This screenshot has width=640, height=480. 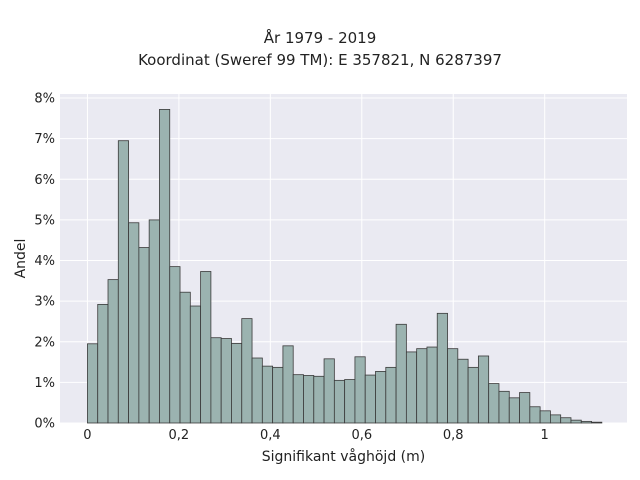 What do you see at coordinates (343, 456) in the screenshot?
I see `x-axis-label: Signifikant våghöjd (m)` at bounding box center [343, 456].